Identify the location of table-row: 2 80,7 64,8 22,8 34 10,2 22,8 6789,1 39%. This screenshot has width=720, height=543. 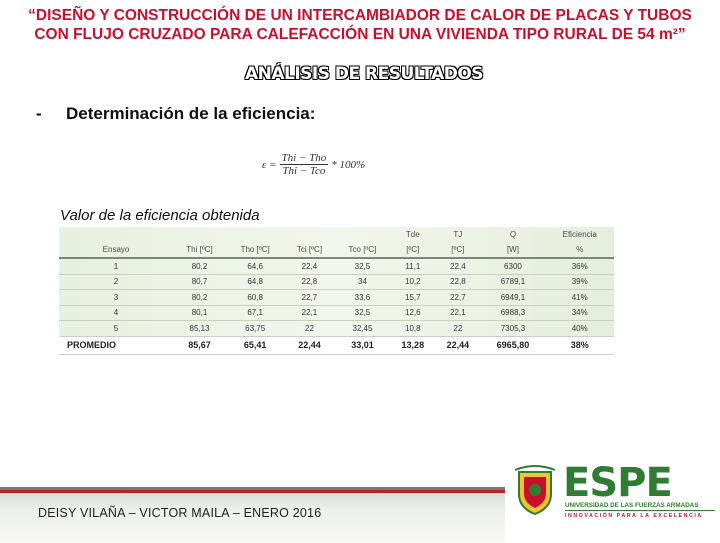
(336, 282).